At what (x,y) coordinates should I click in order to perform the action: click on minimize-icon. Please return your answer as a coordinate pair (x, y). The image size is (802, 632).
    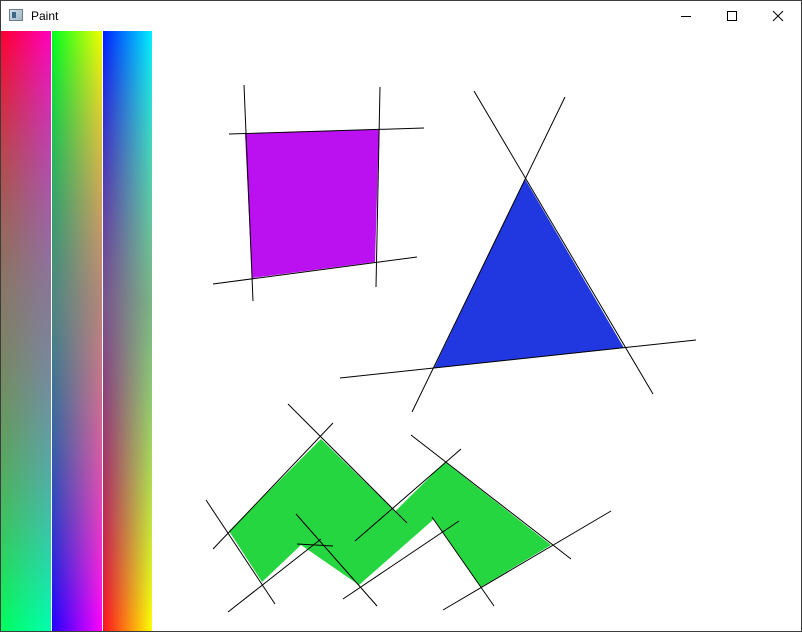
    Looking at the image, I should click on (686, 16).